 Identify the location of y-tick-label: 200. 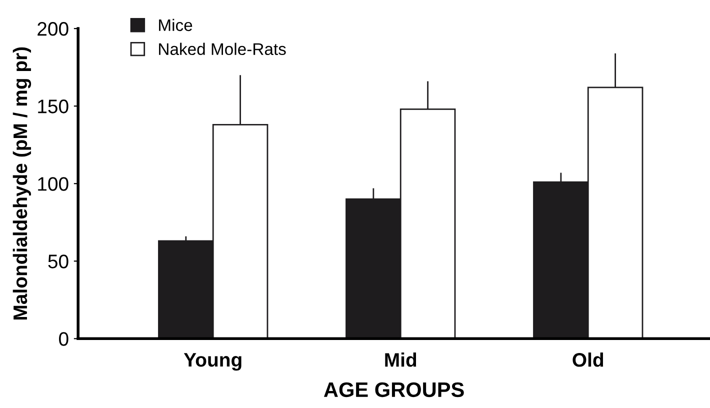
(53, 29).